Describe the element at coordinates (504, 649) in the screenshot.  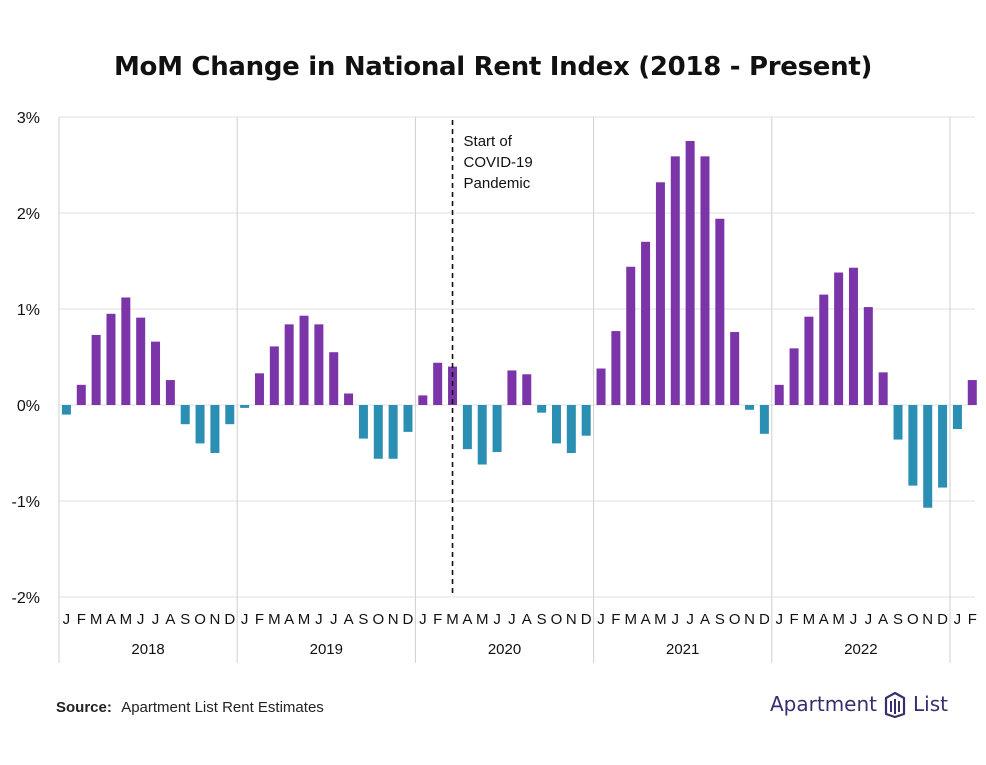
I see `year-label: 2020` at that location.